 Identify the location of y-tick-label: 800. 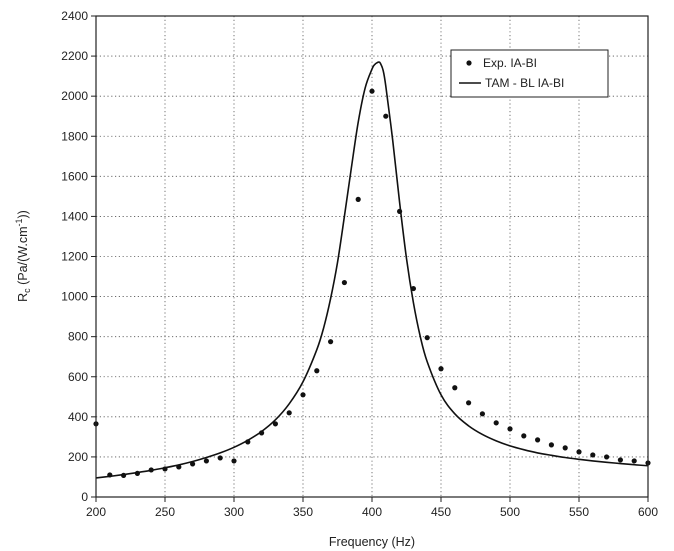
(78, 337).